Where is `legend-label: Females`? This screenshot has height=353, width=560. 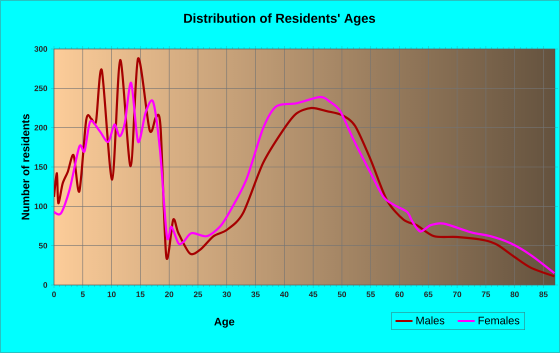 legend-label: Females is located at coordinates (499, 320).